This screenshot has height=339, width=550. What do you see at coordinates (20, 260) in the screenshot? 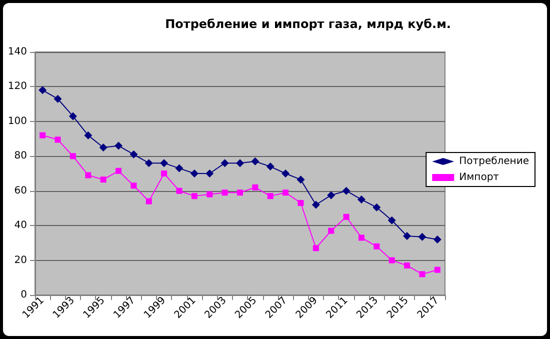
I see `y-tick-label: 20` at bounding box center [20, 260].